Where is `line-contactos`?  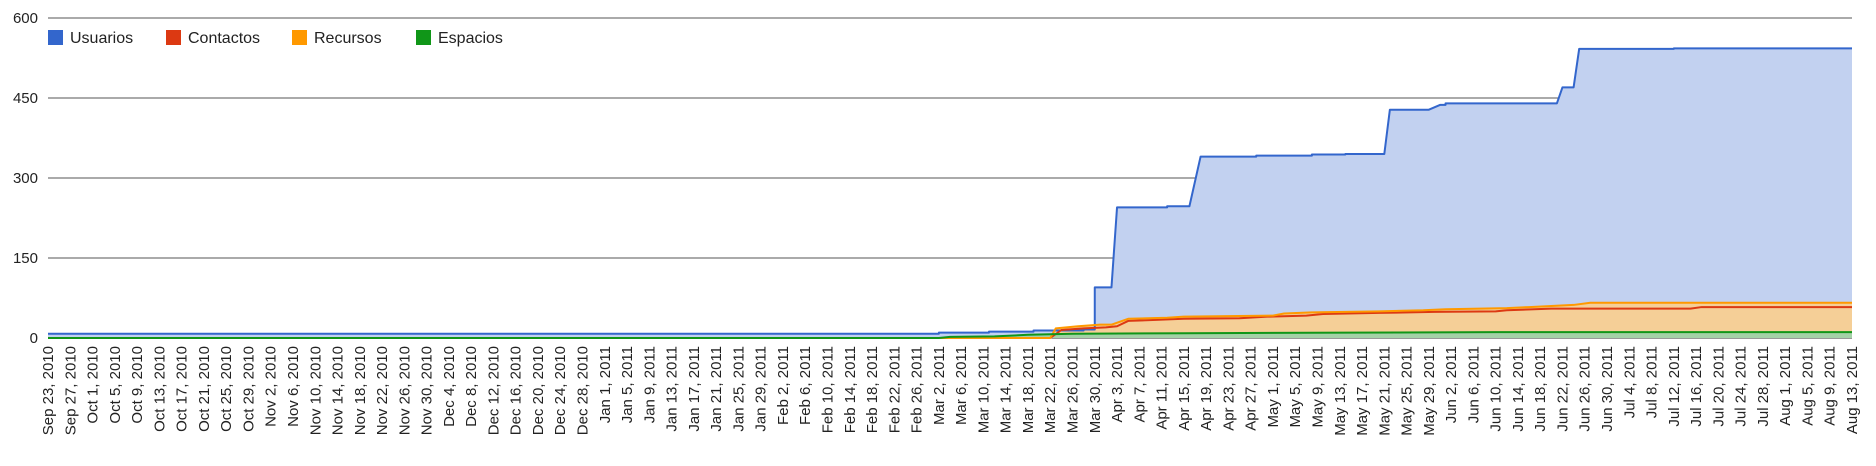 line-contactos is located at coordinates (950, 322).